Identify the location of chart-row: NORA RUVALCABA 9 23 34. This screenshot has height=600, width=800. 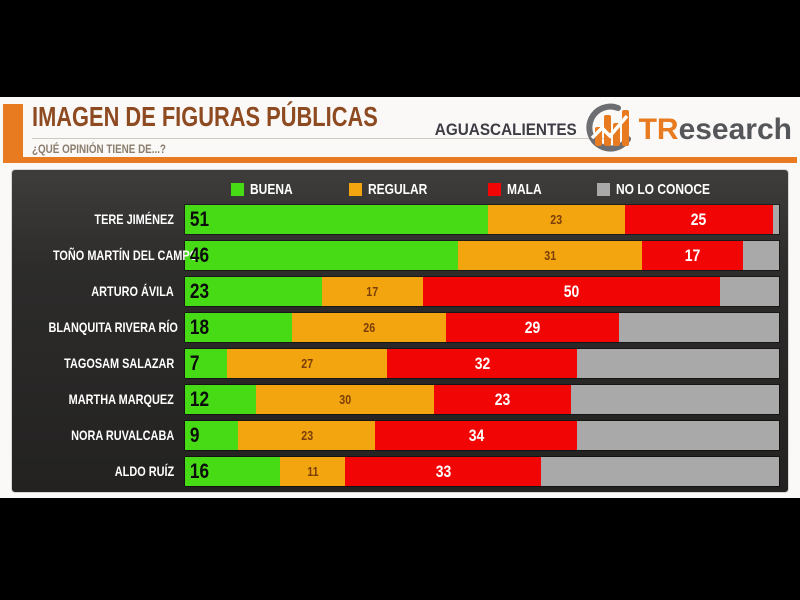
(400, 435).